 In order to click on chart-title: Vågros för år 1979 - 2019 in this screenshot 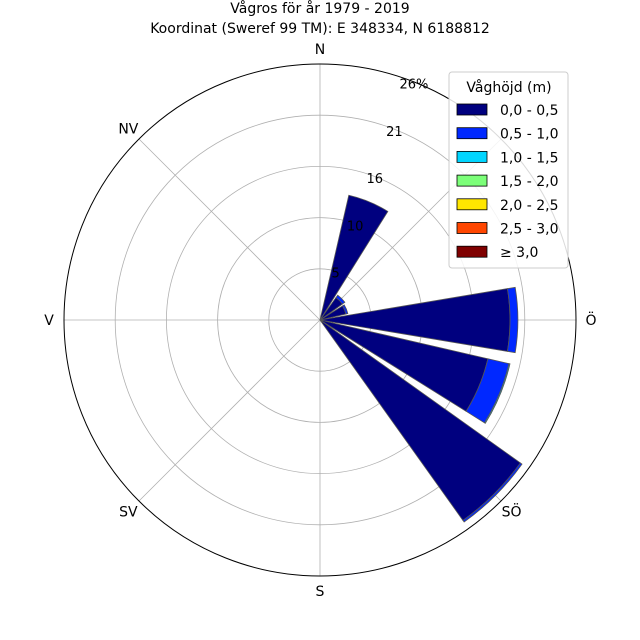, I will do `click(319, 8)`.